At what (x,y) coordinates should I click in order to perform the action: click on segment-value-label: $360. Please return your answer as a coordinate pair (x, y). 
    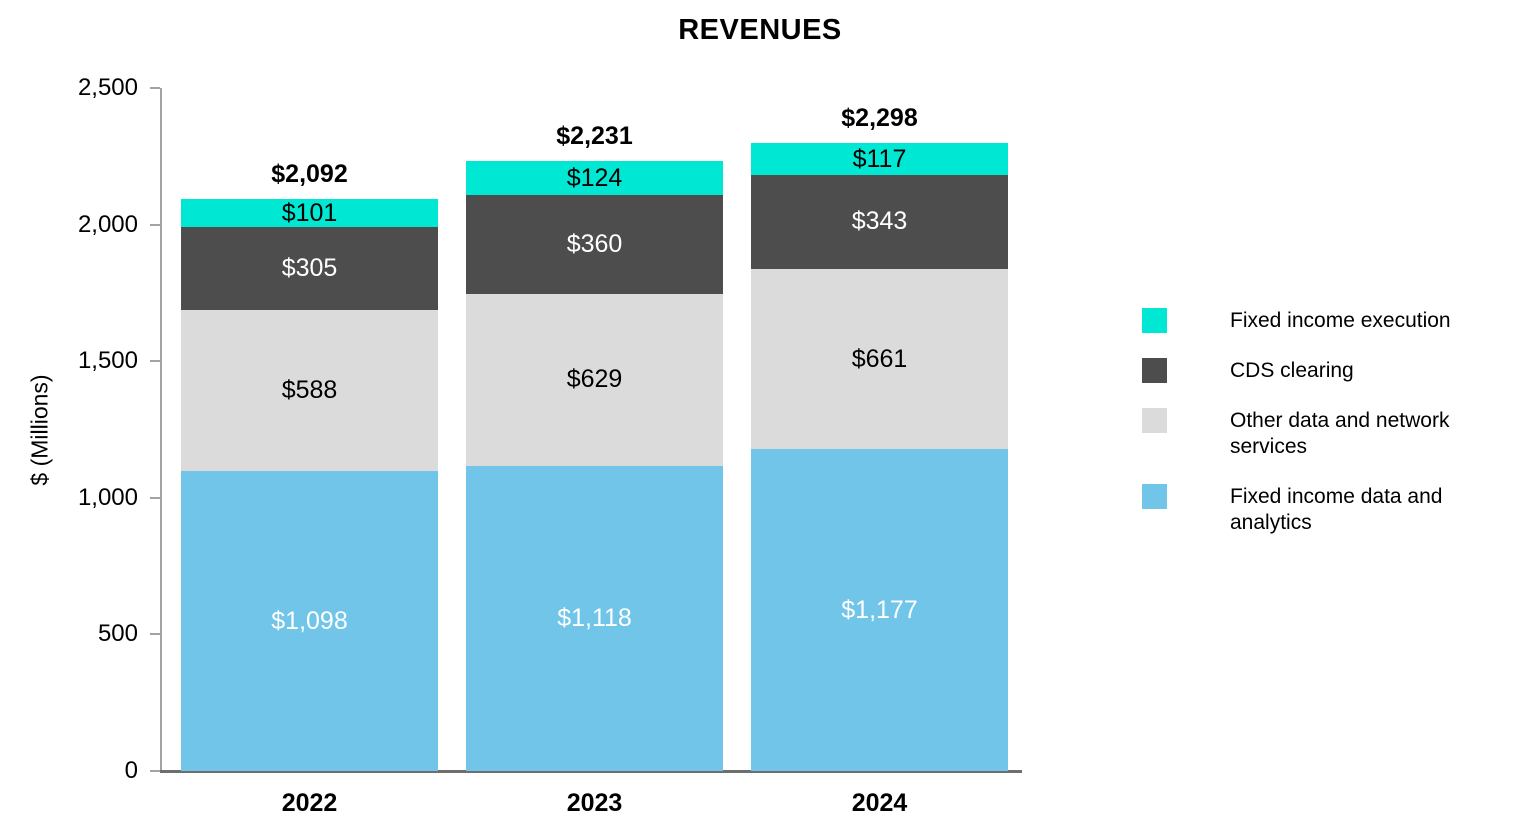
    Looking at the image, I should click on (594, 244).